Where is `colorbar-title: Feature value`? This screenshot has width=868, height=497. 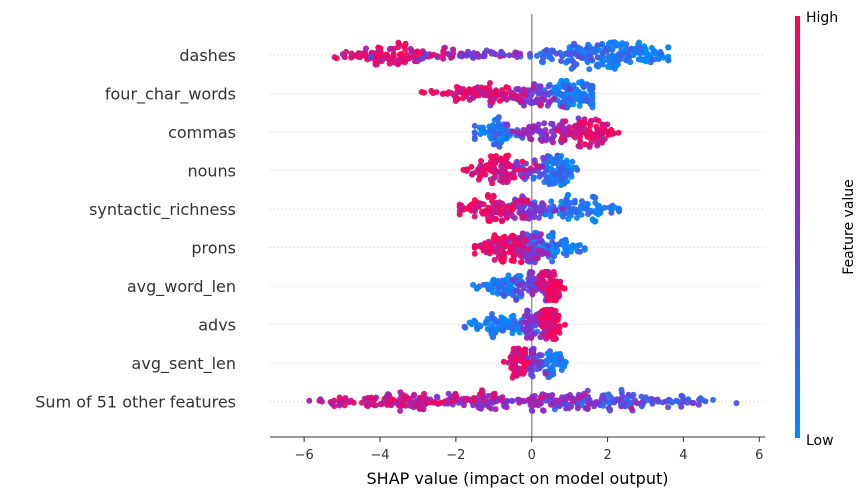 colorbar-title: Feature value is located at coordinates (849, 227).